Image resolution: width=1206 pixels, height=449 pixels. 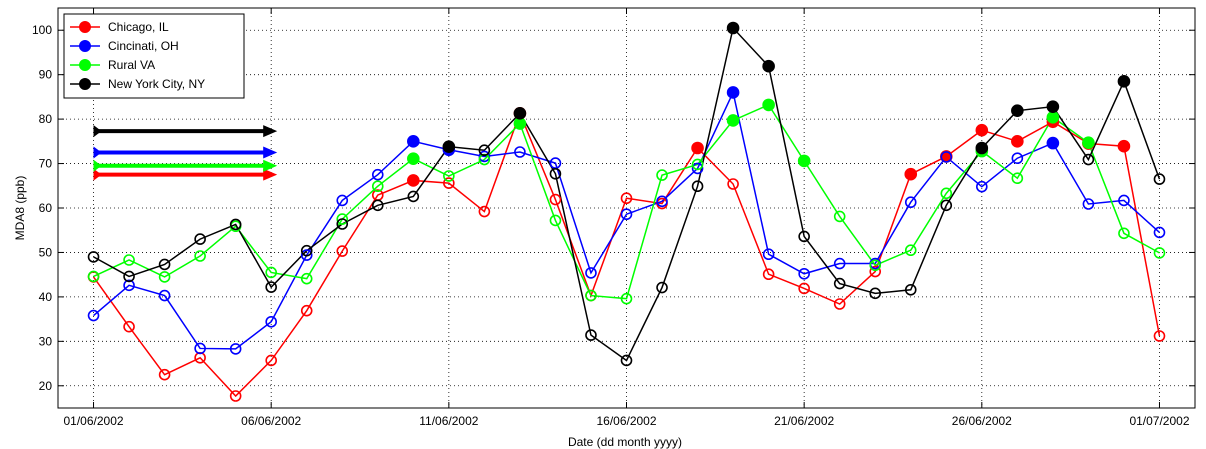 What do you see at coordinates (46, 297) in the screenshot?
I see `y-tick-label: 40` at bounding box center [46, 297].